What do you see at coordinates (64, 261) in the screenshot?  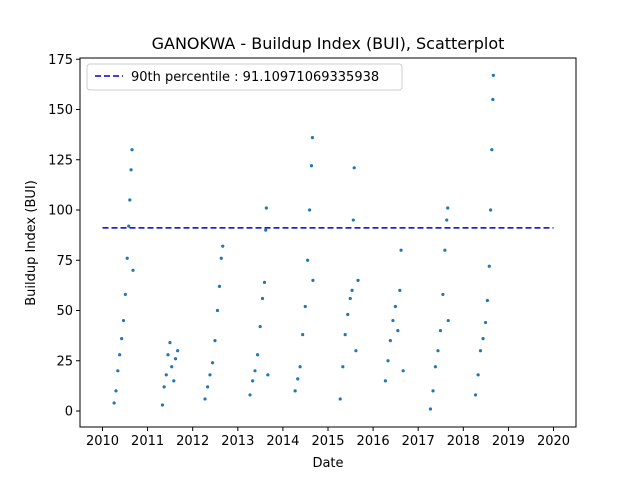 I see `y-tick-label: 75` at bounding box center [64, 261].